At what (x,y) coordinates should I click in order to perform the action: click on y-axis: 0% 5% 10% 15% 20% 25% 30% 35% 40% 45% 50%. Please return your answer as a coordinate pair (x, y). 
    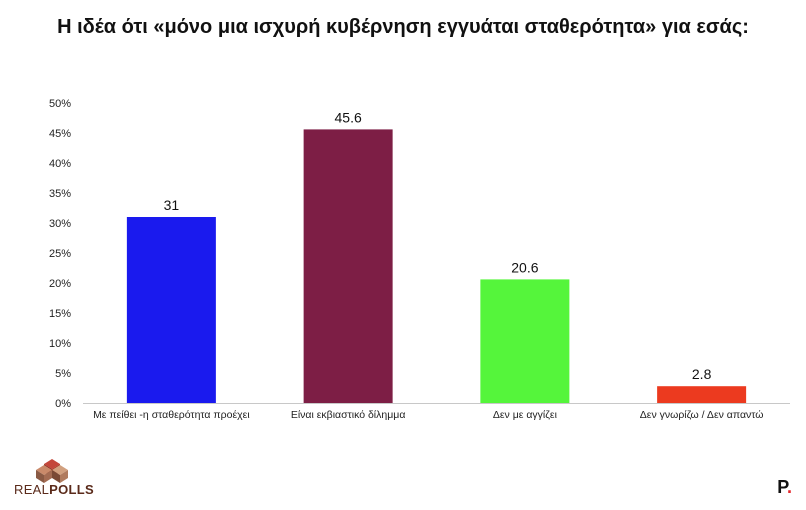
    Looking at the image, I should click on (60, 254).